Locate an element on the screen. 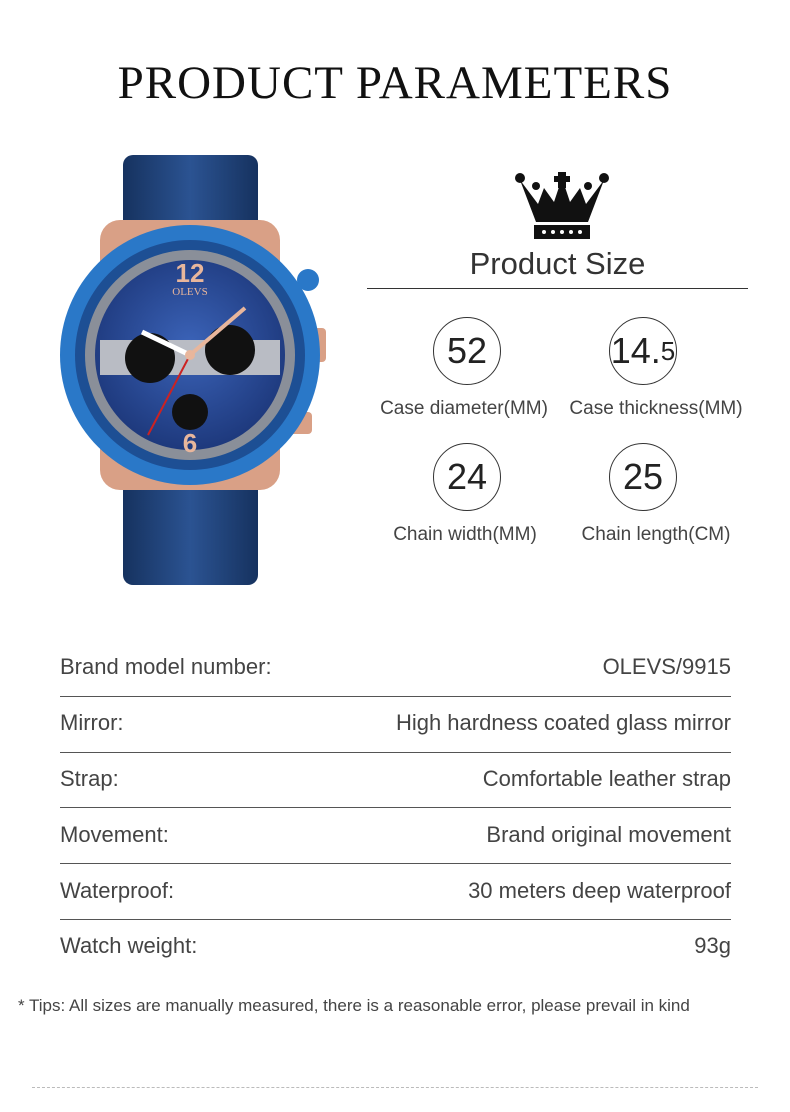  spec-key: Brand model number: is located at coordinates (166, 666).